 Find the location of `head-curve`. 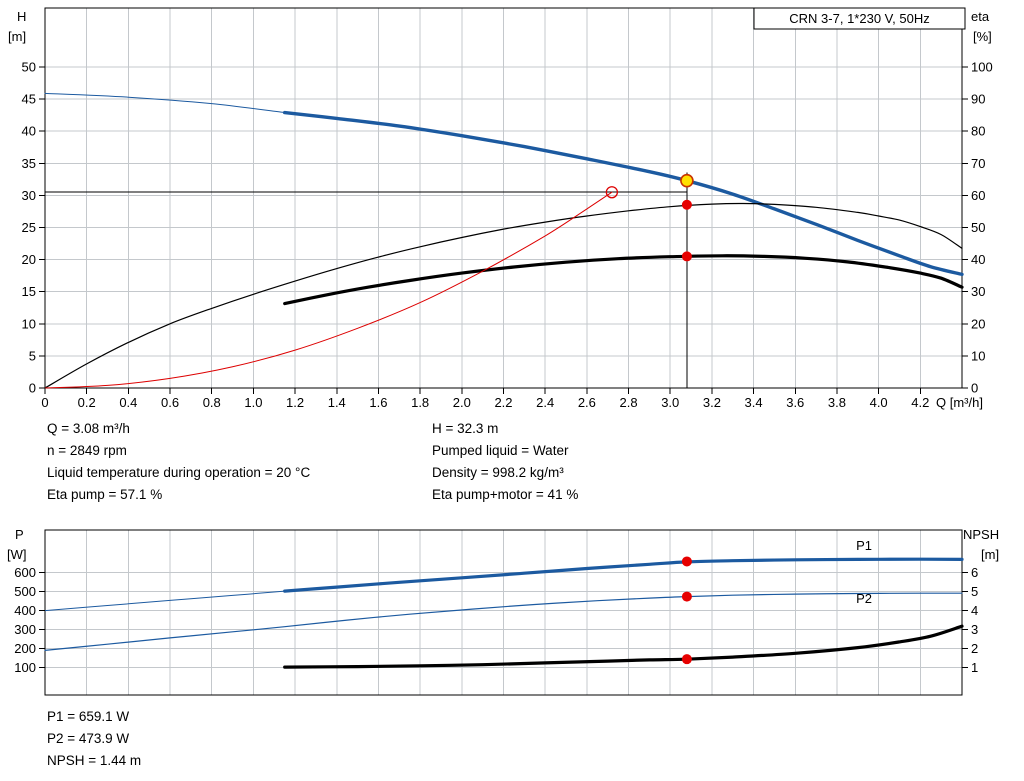

head-curve is located at coordinates (623, 193).